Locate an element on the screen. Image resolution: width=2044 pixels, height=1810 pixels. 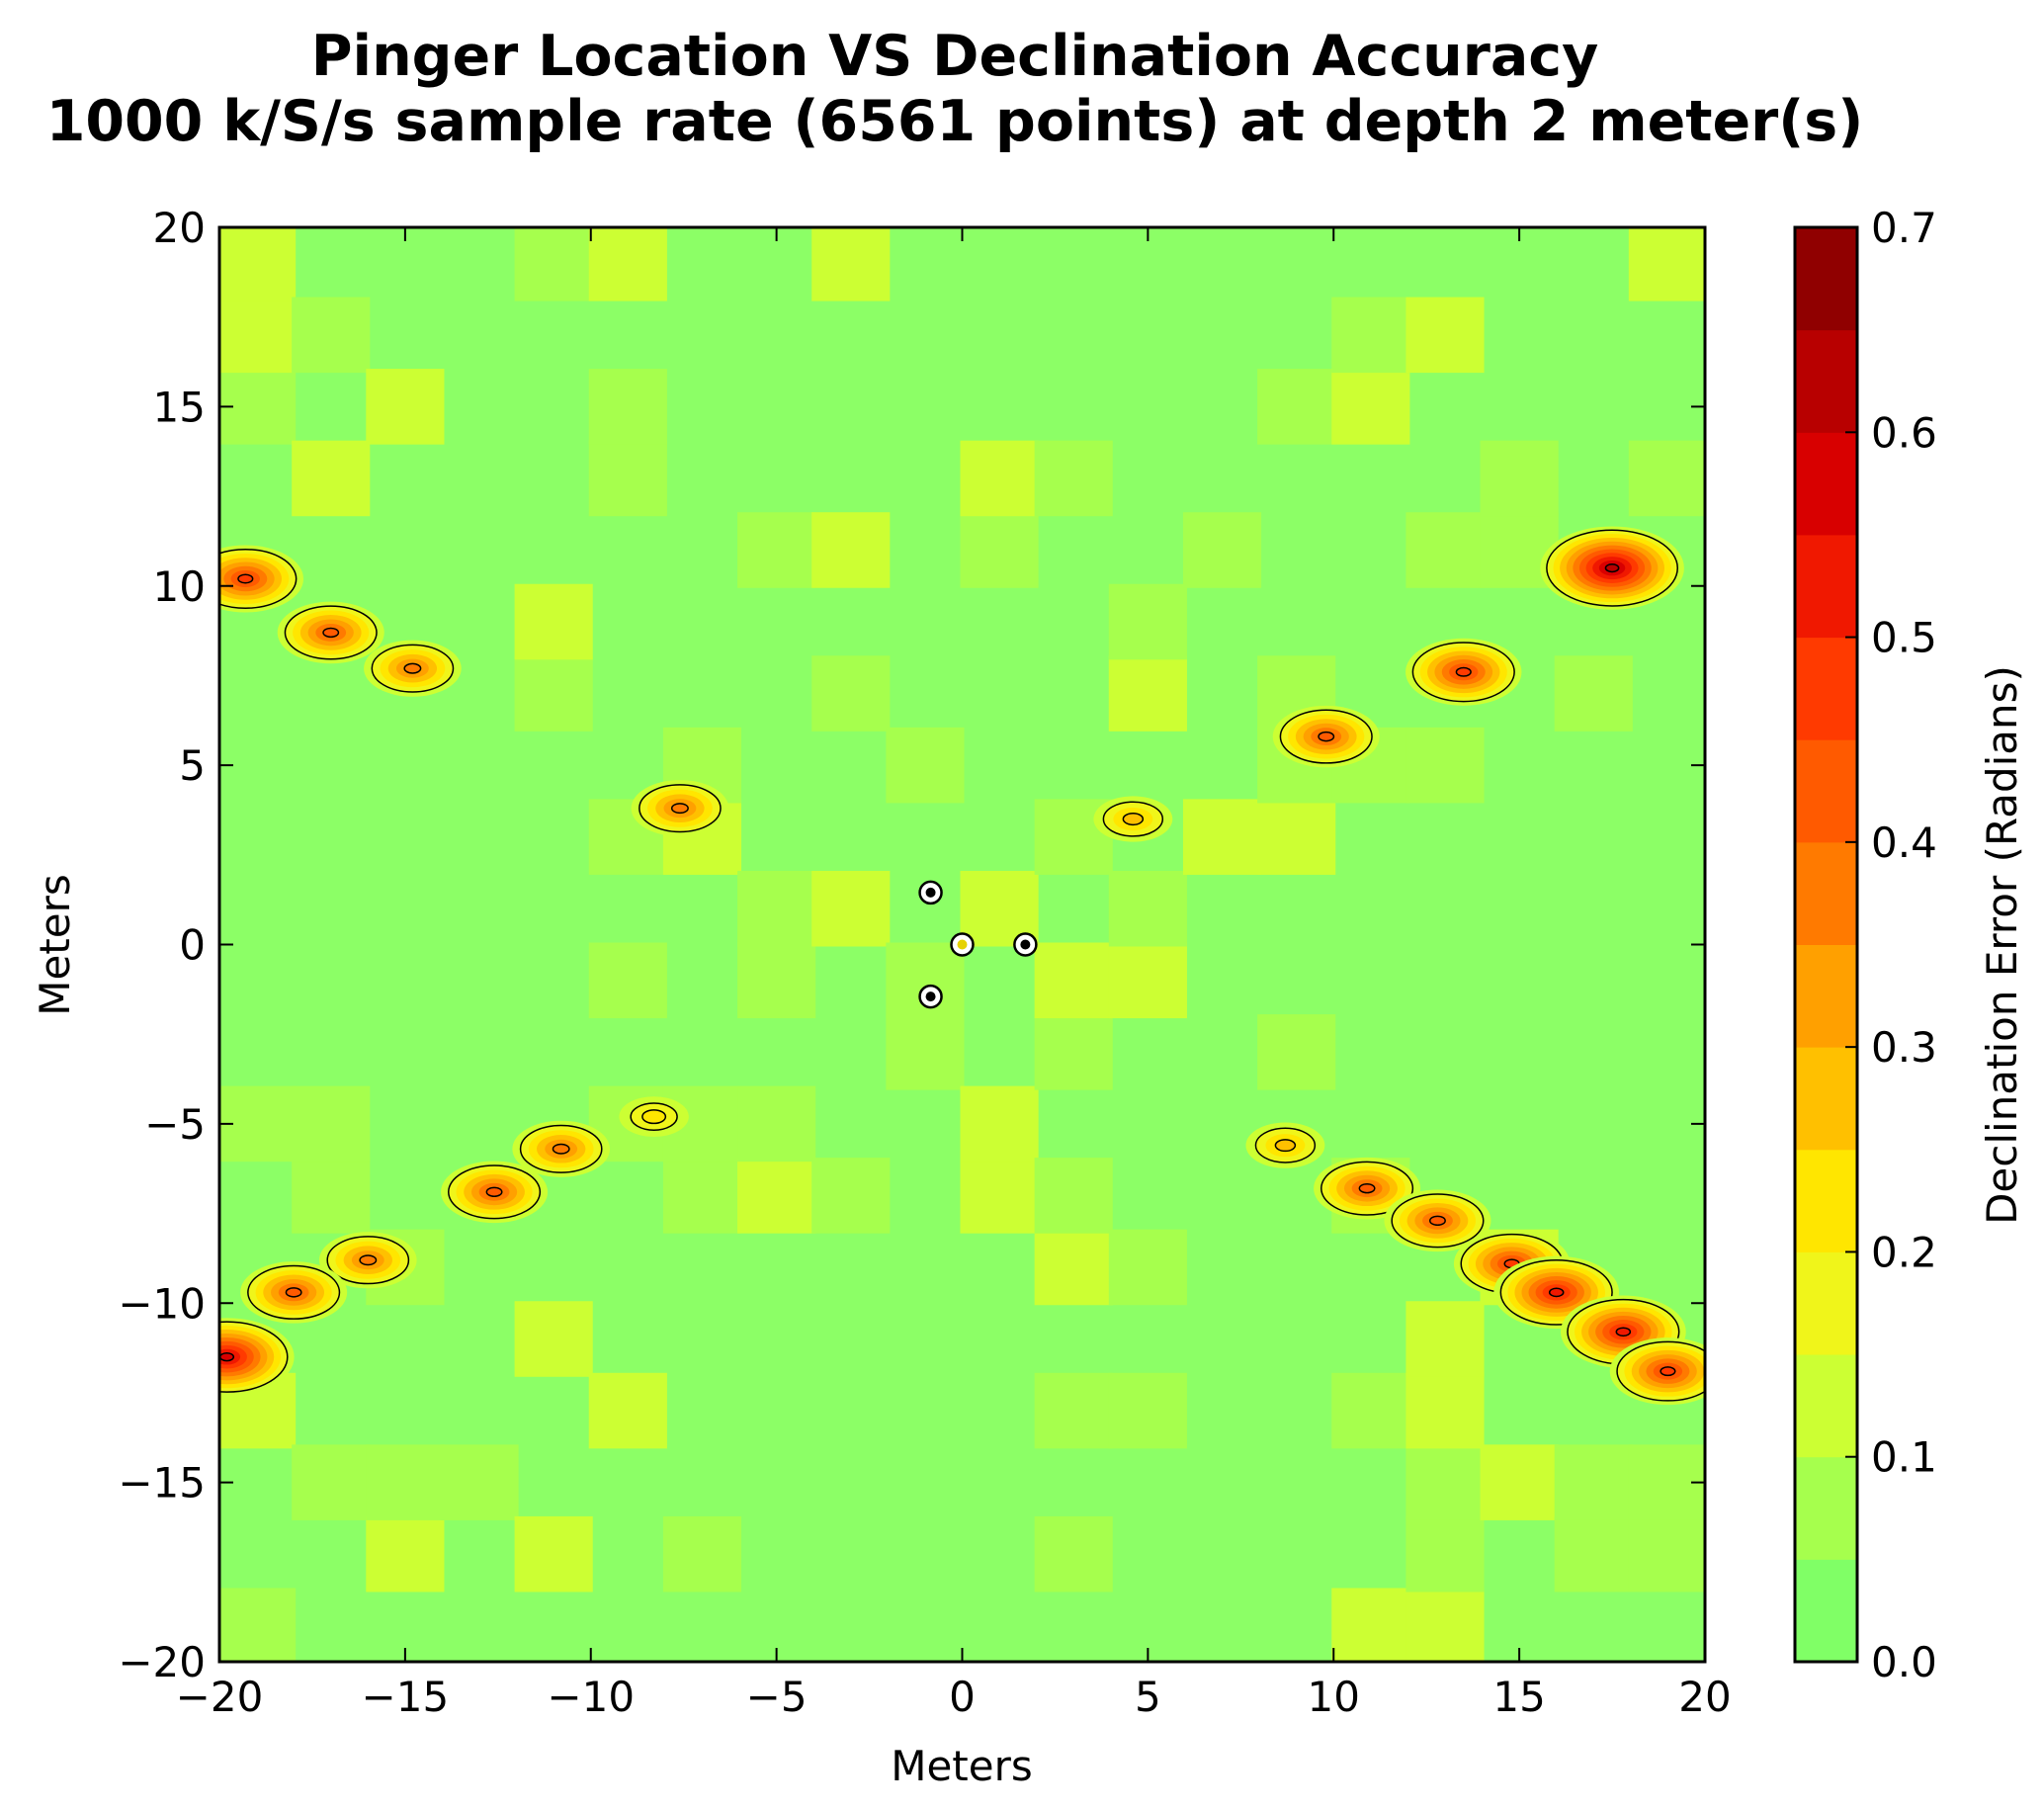
x-tick-label: −20 is located at coordinates (220, 1697).